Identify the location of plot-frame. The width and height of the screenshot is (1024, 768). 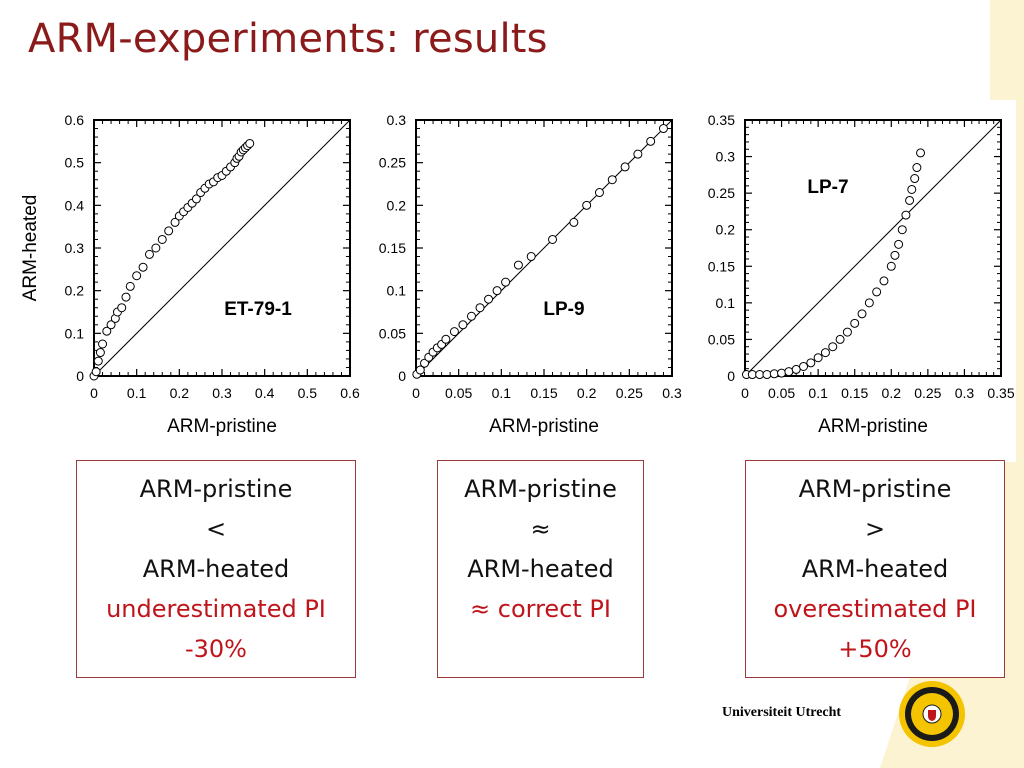
(873, 248).